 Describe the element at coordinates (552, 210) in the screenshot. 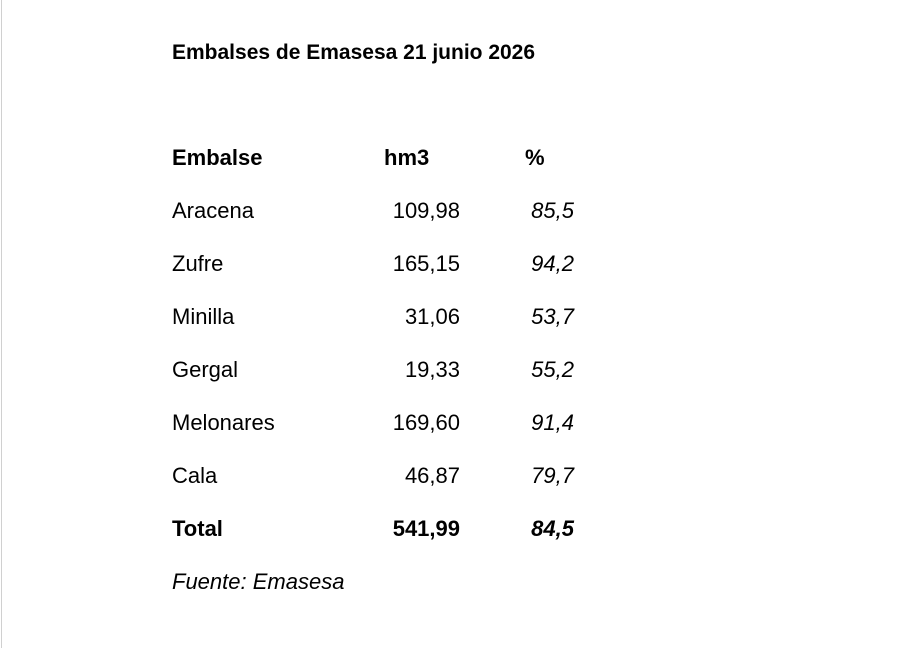

I see `percent-cell: 85,5` at that location.